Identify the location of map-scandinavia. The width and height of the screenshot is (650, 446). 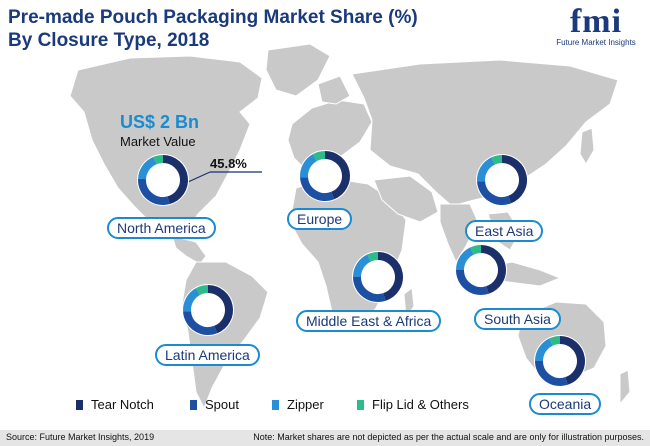
(334, 90).